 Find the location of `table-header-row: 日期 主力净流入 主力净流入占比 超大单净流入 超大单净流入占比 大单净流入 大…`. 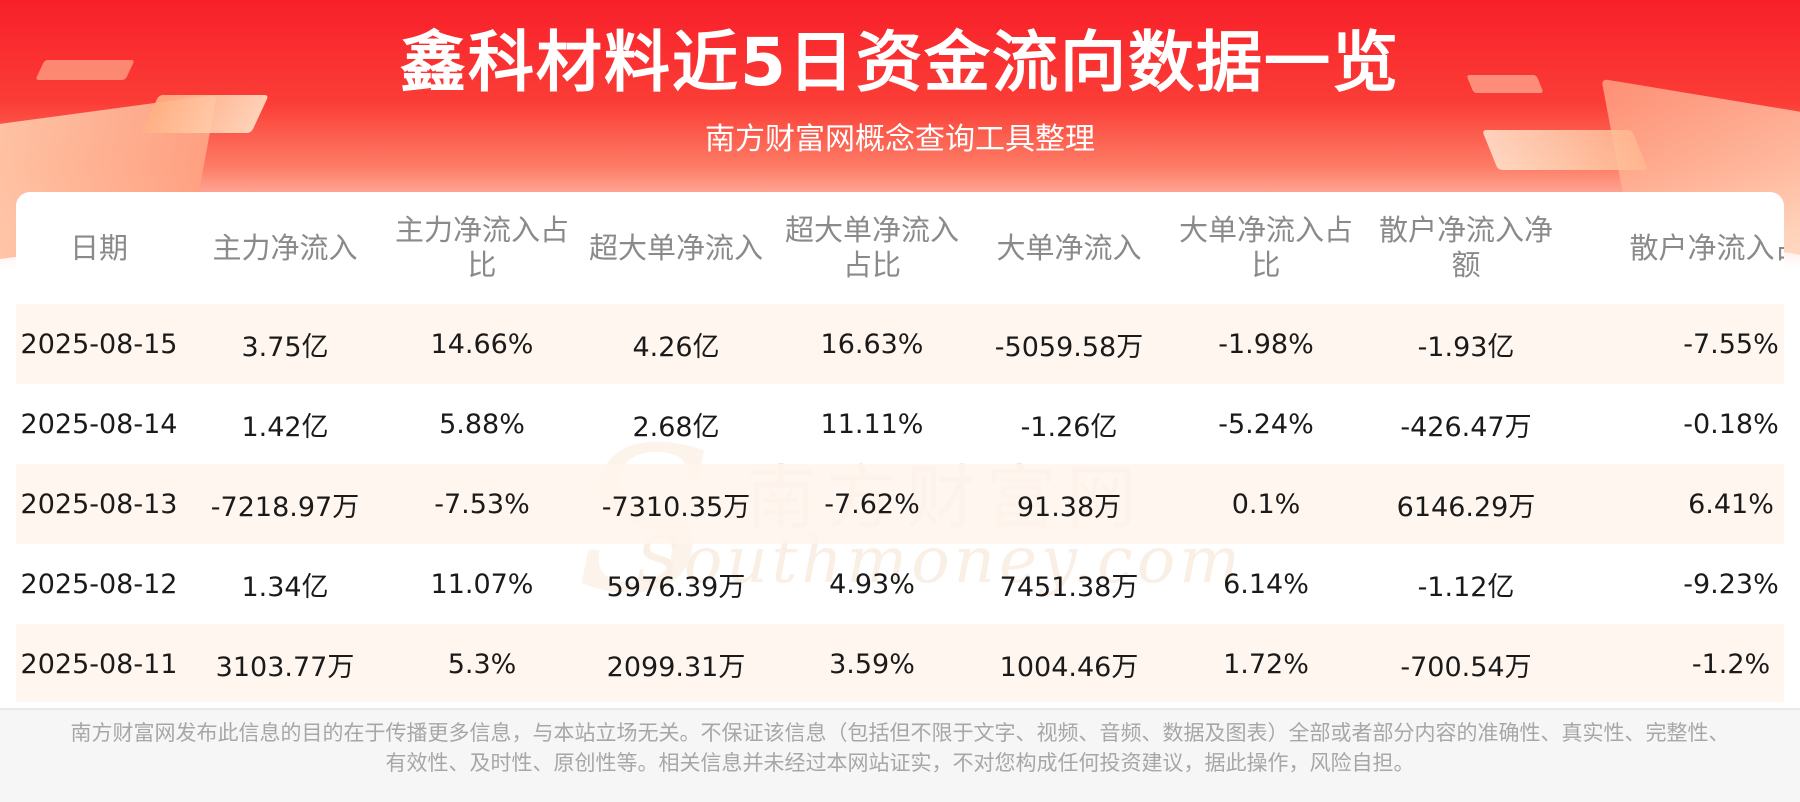

table-header-row: 日期 主力净流入 主力净流入占比 超大单净流入 超大单净流入占比 大单净流入 大… is located at coordinates (900, 248).